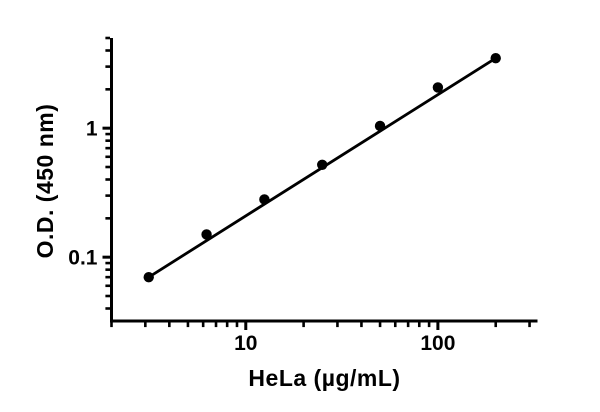 Image resolution: width=600 pixels, height=412 pixels. What do you see at coordinates (437, 343) in the screenshot?
I see `x-tick-label: 100` at bounding box center [437, 343].